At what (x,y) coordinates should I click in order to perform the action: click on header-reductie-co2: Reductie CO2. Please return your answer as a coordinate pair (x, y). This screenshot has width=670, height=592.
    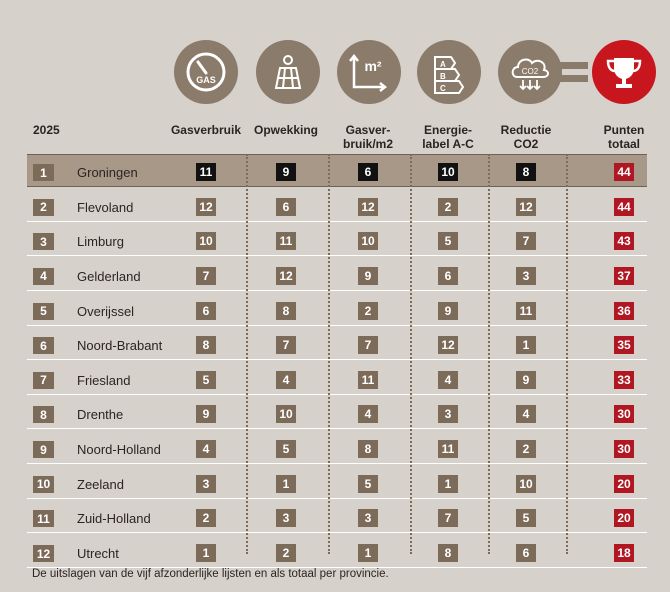
    Looking at the image, I should click on (526, 137).